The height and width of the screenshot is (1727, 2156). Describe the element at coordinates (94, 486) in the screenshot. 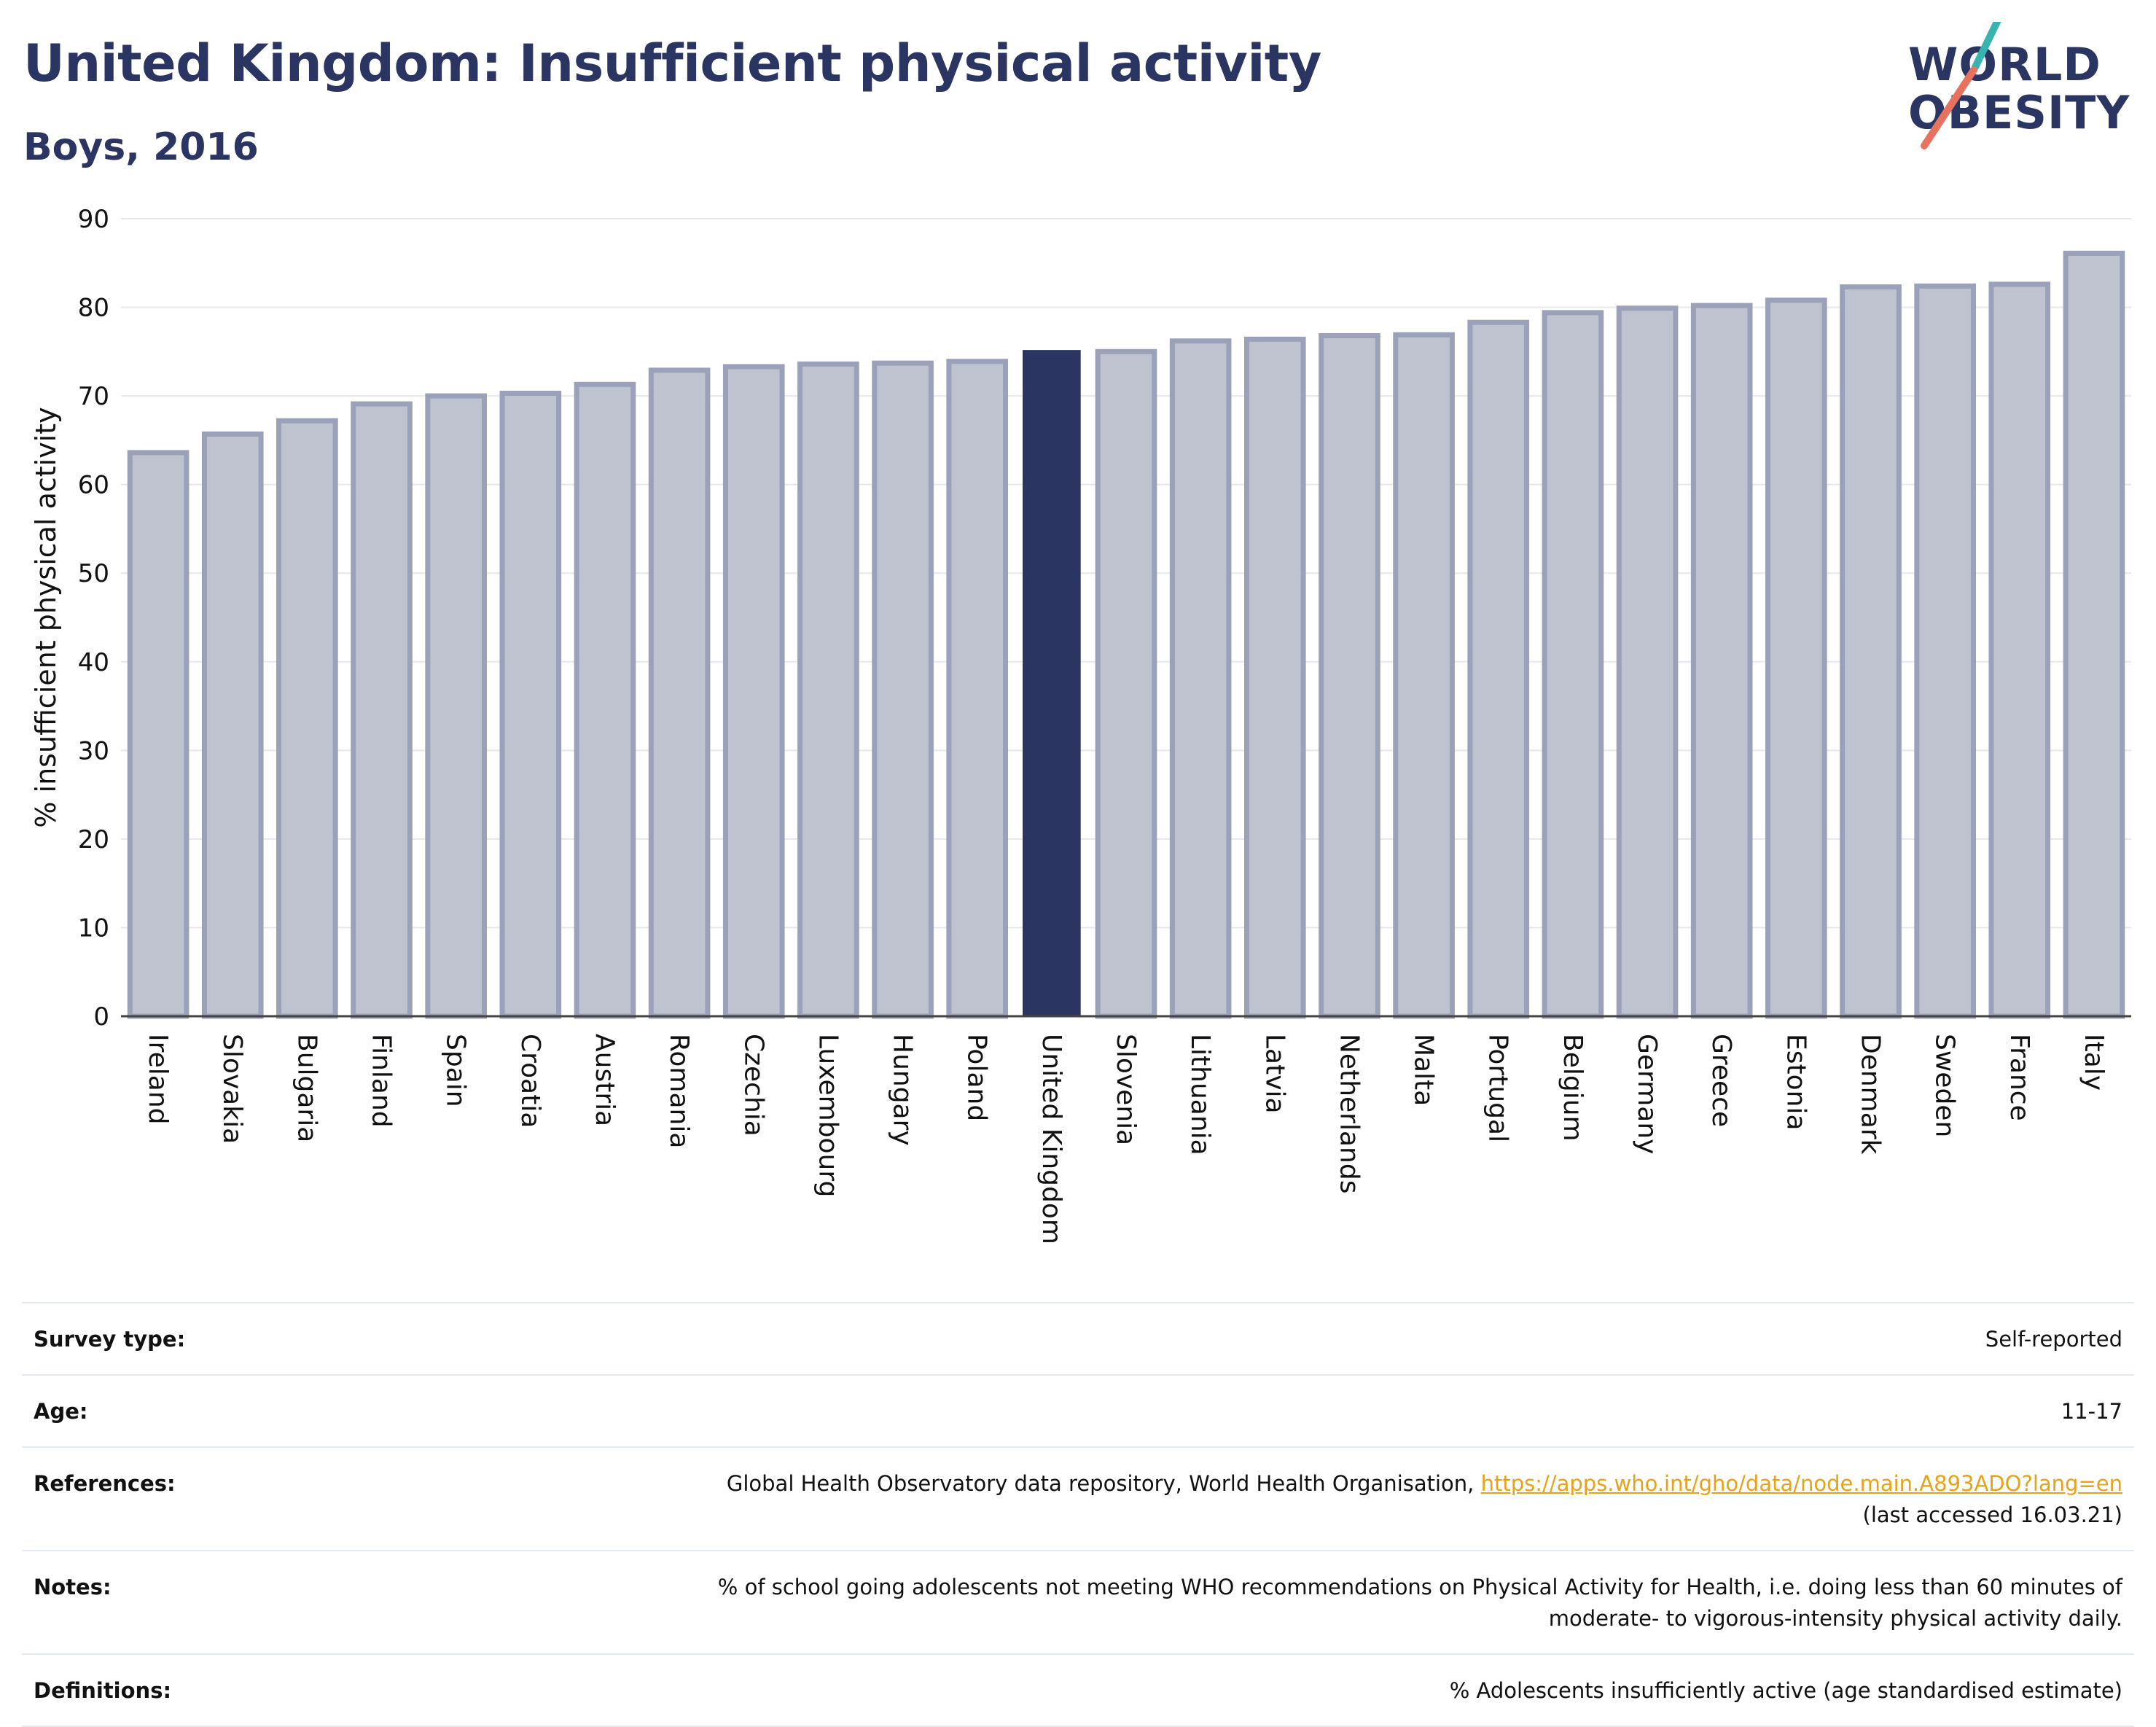

I see `y-tick-label: 60` at that location.